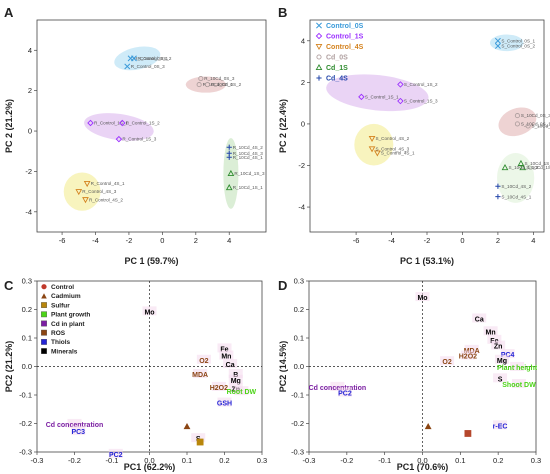 The image size is (550, 474). I want to click on point-label: S_Control_4S_1, so click(398, 153).